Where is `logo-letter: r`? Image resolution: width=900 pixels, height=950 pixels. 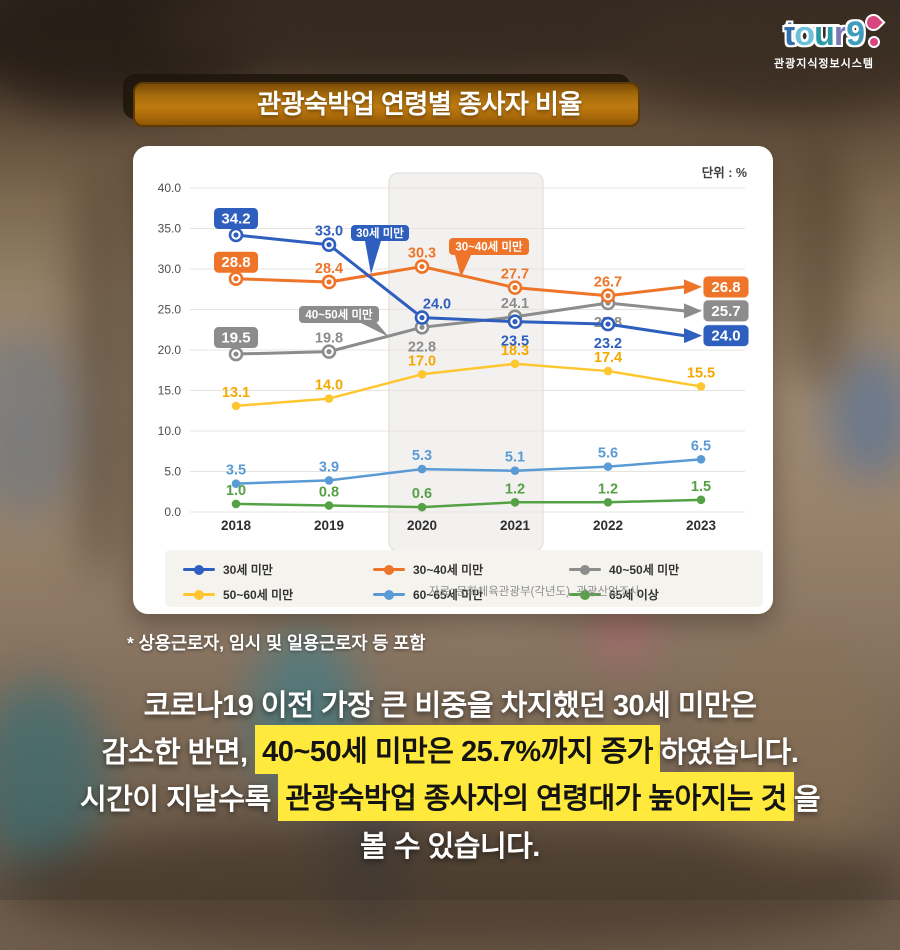 logo-letter: r is located at coordinates (840, 34).